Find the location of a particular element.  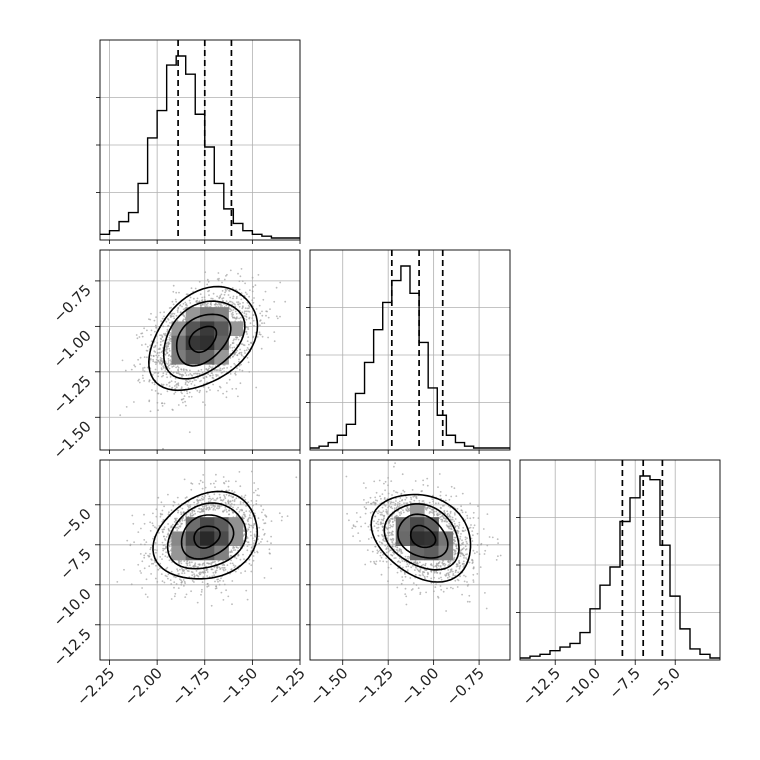

x-tick-label: −1.25 is located at coordinates (286, 686).